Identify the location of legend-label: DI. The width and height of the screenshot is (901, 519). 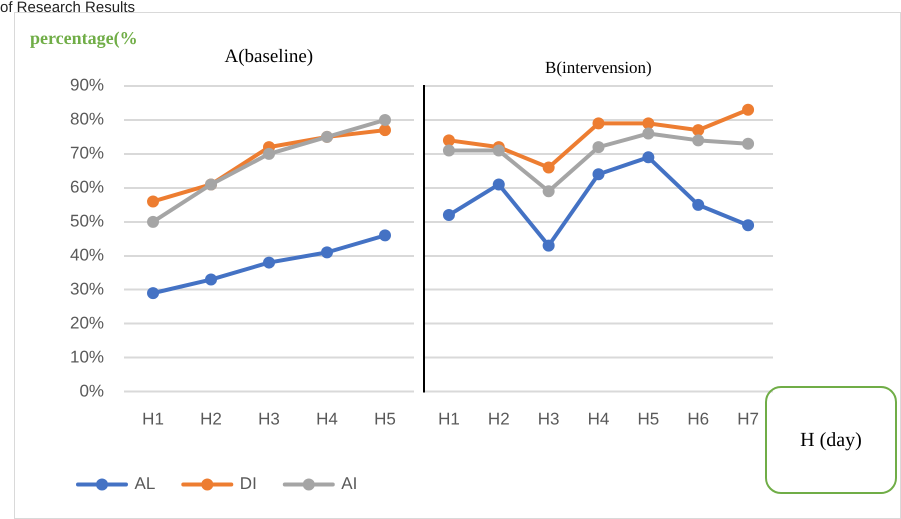
(248, 484).